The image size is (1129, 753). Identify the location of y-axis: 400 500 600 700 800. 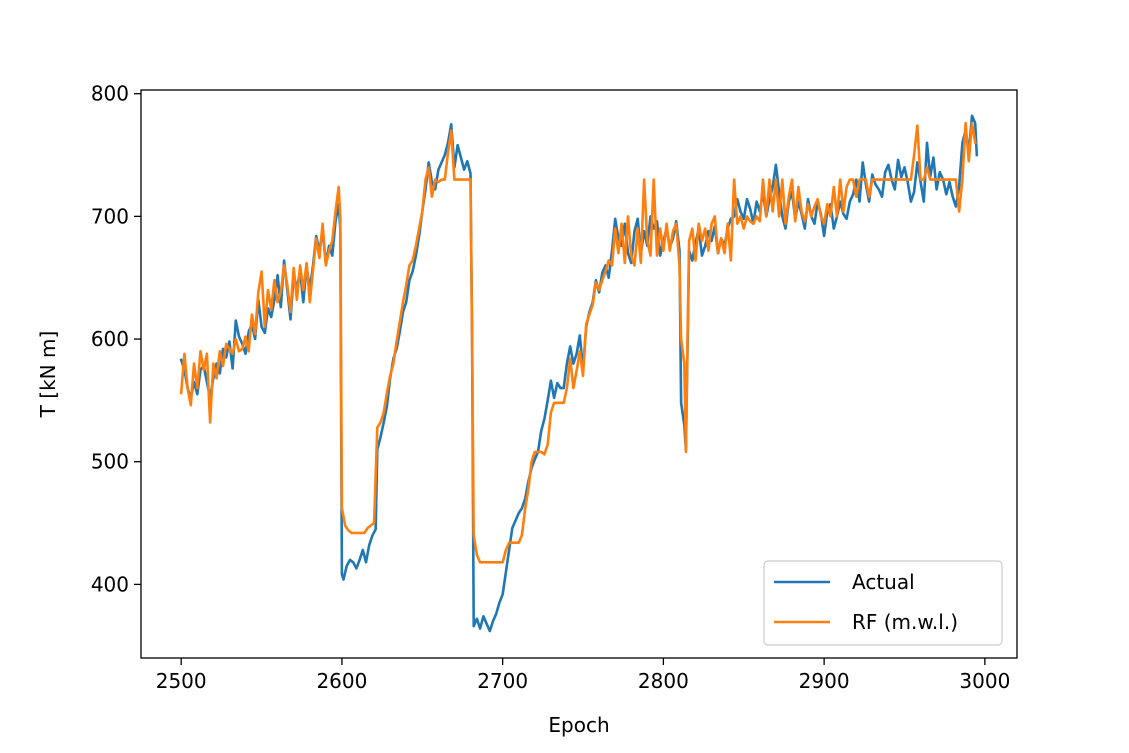
(116, 339).